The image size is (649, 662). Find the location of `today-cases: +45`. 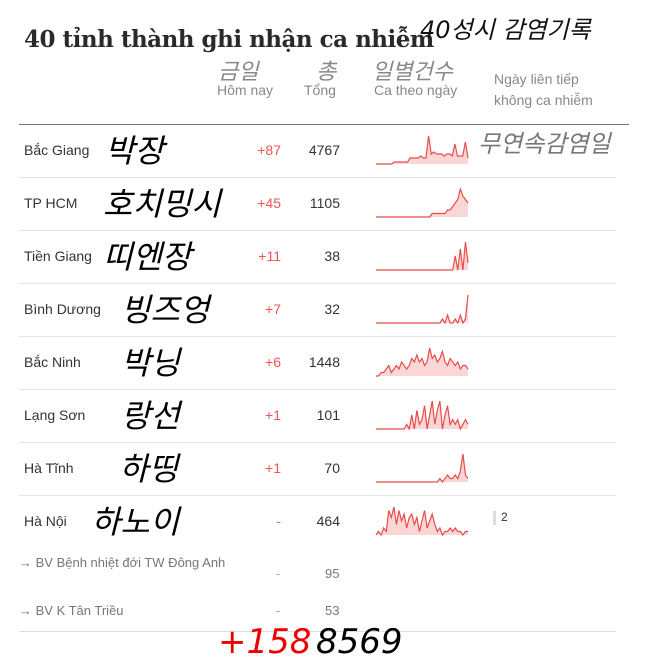

today-cases: +45 is located at coordinates (269, 203).